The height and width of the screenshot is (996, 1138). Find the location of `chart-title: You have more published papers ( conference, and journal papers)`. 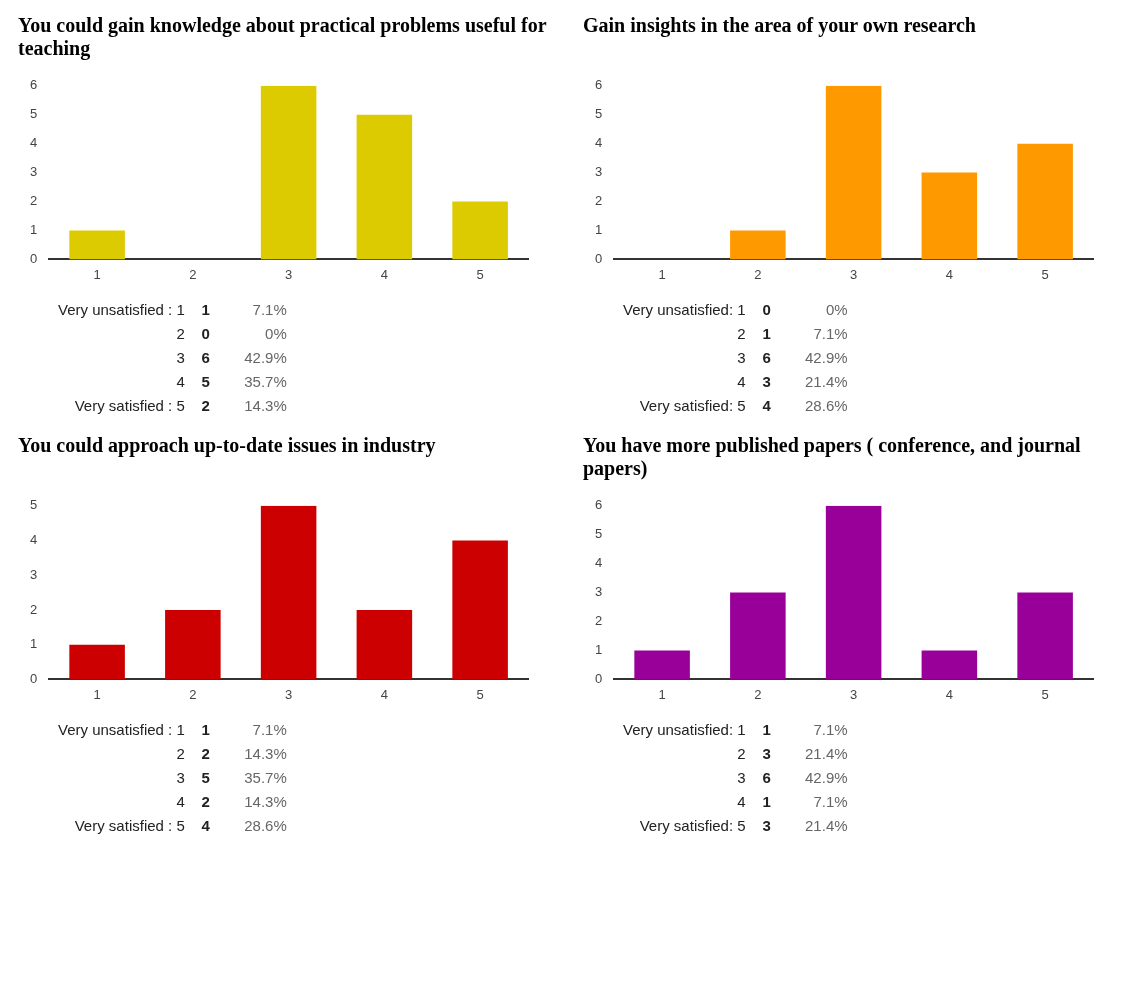

chart-title: You have more published papers ( conference, and journal papers) is located at coordinates (832, 458).